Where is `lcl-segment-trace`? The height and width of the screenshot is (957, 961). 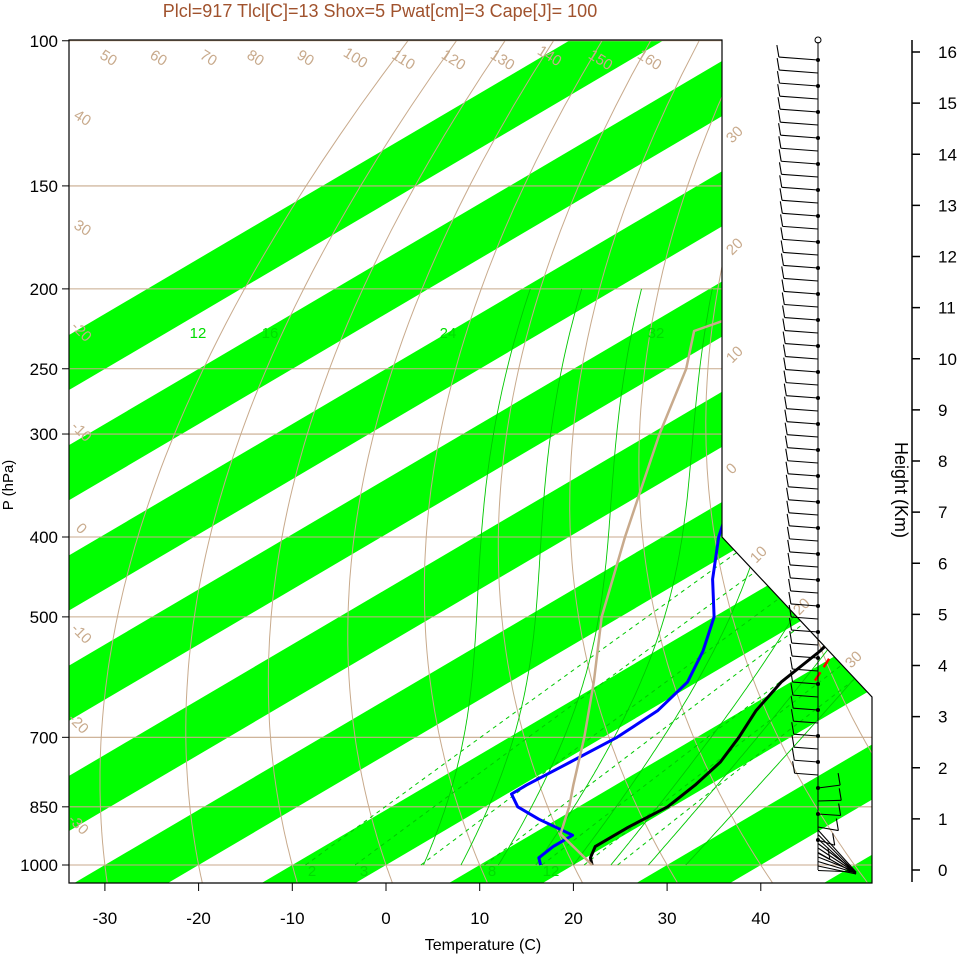 lcl-segment-trace is located at coordinates (841, 638).